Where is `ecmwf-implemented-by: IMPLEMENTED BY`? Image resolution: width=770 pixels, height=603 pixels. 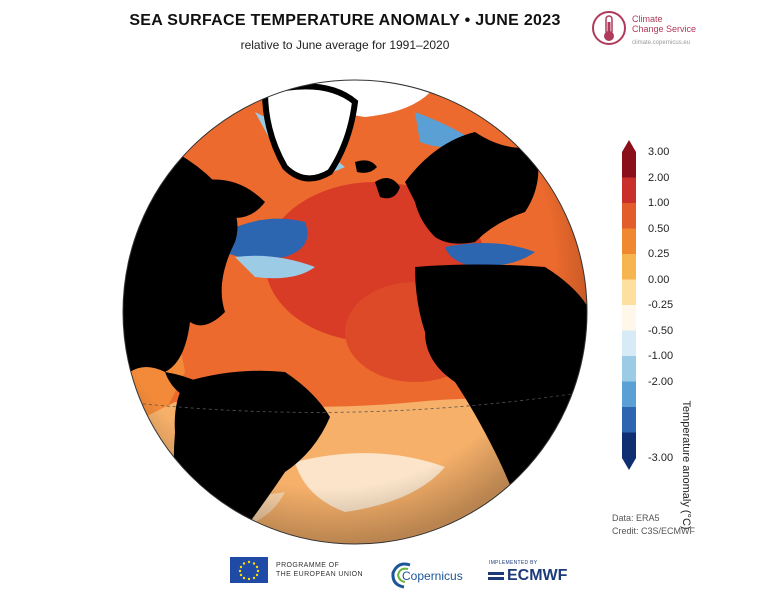 ecmwf-implemented-by: IMPLEMENTED BY is located at coordinates (513, 563).